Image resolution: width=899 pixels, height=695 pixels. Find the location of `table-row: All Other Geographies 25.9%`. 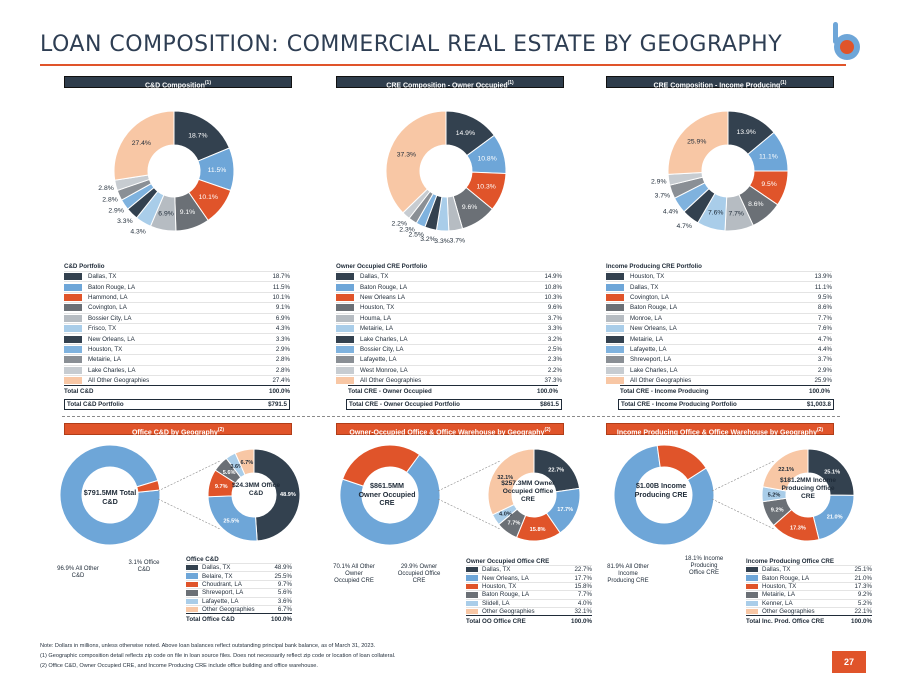

table-row: All Other Geographies 25.9% is located at coordinates (719, 379).